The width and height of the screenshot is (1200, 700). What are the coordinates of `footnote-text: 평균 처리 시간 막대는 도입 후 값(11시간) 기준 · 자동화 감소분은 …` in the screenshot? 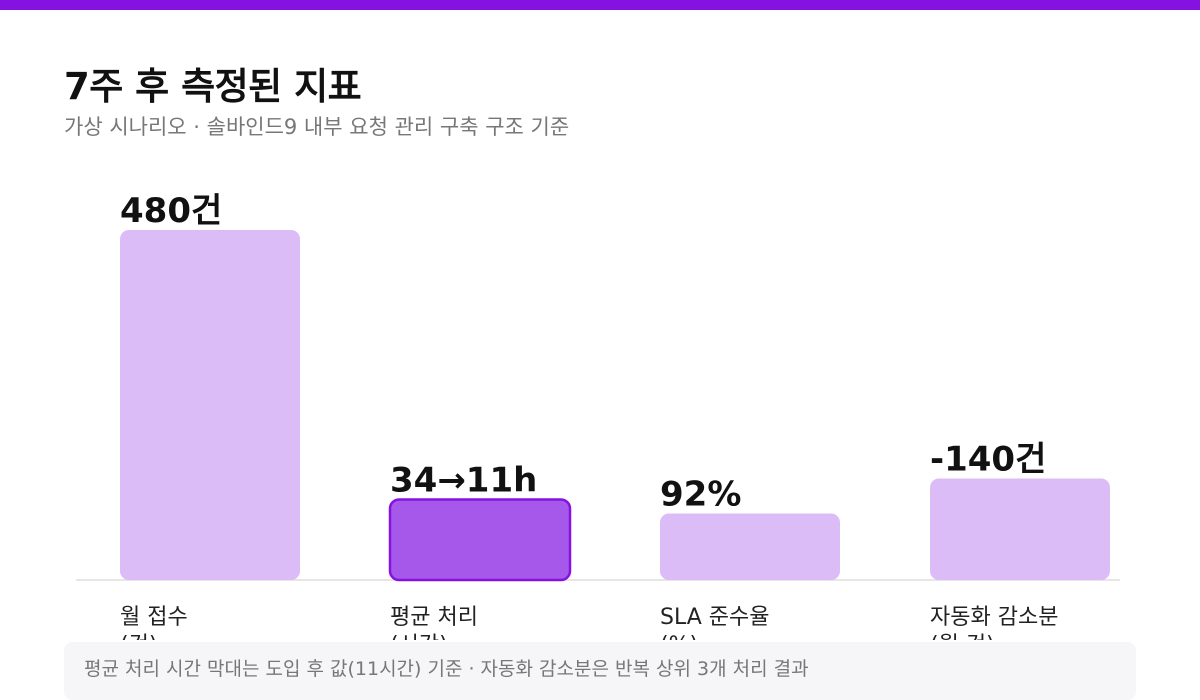 It's located at (446, 669).